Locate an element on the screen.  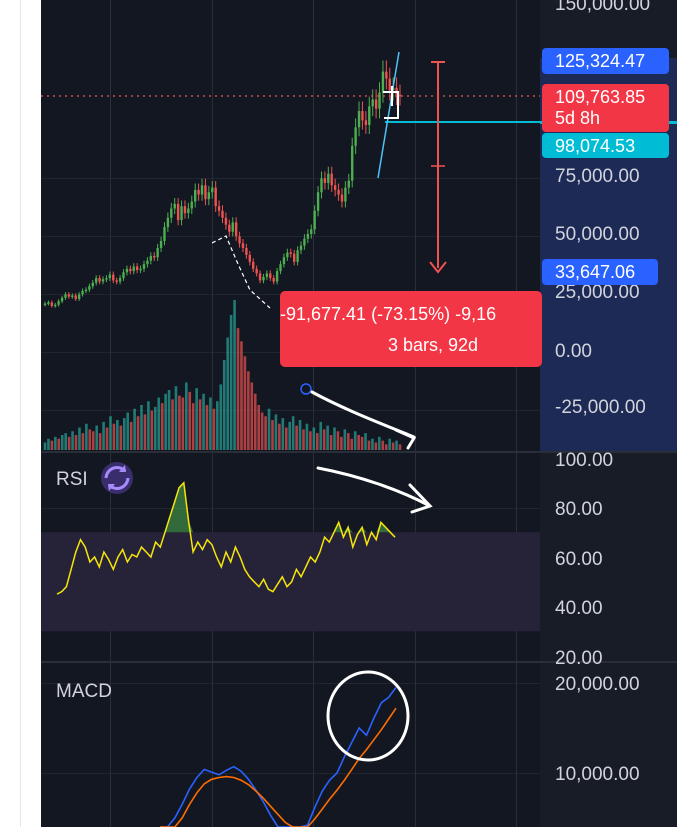
volume-bars is located at coordinates (222, 375).